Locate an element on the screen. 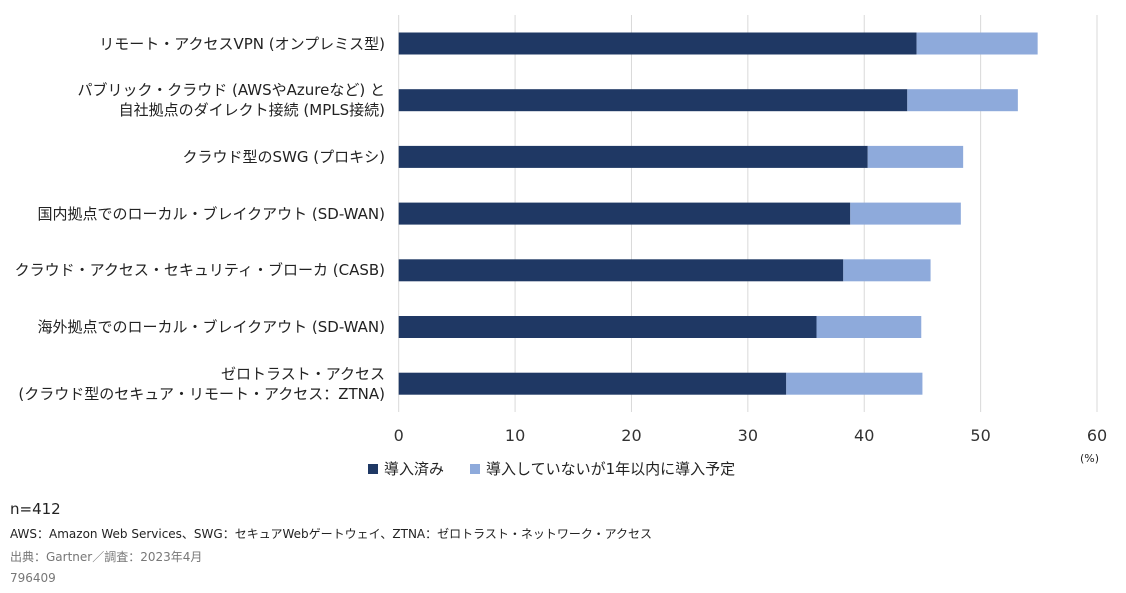 The height and width of the screenshot is (593, 1126). category-label-line: 自社拠点のダイレクト接続 (MPLS接続) is located at coordinates (251, 110).